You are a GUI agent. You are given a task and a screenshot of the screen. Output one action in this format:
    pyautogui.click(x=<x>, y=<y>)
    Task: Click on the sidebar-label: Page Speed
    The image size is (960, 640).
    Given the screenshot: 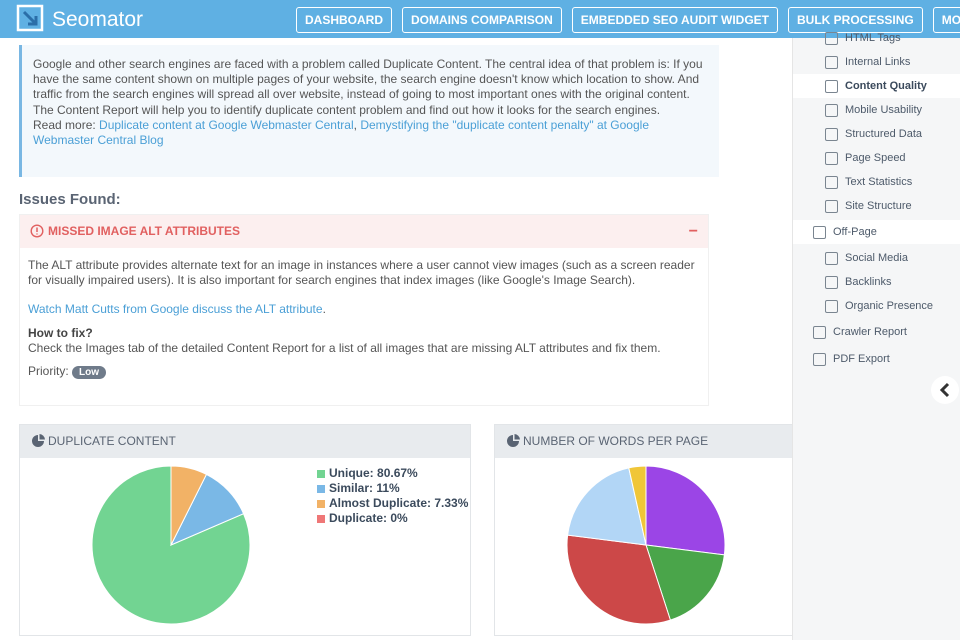 What is the action you would take?
    pyautogui.click(x=875, y=158)
    